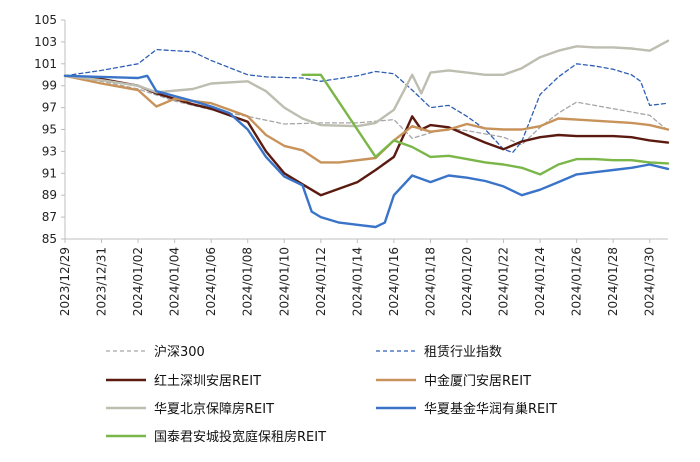  Describe the element at coordinates (240, 437) in the screenshot. I see `legend-label: 国泰君安城投宽庭保租房REIT` at that location.